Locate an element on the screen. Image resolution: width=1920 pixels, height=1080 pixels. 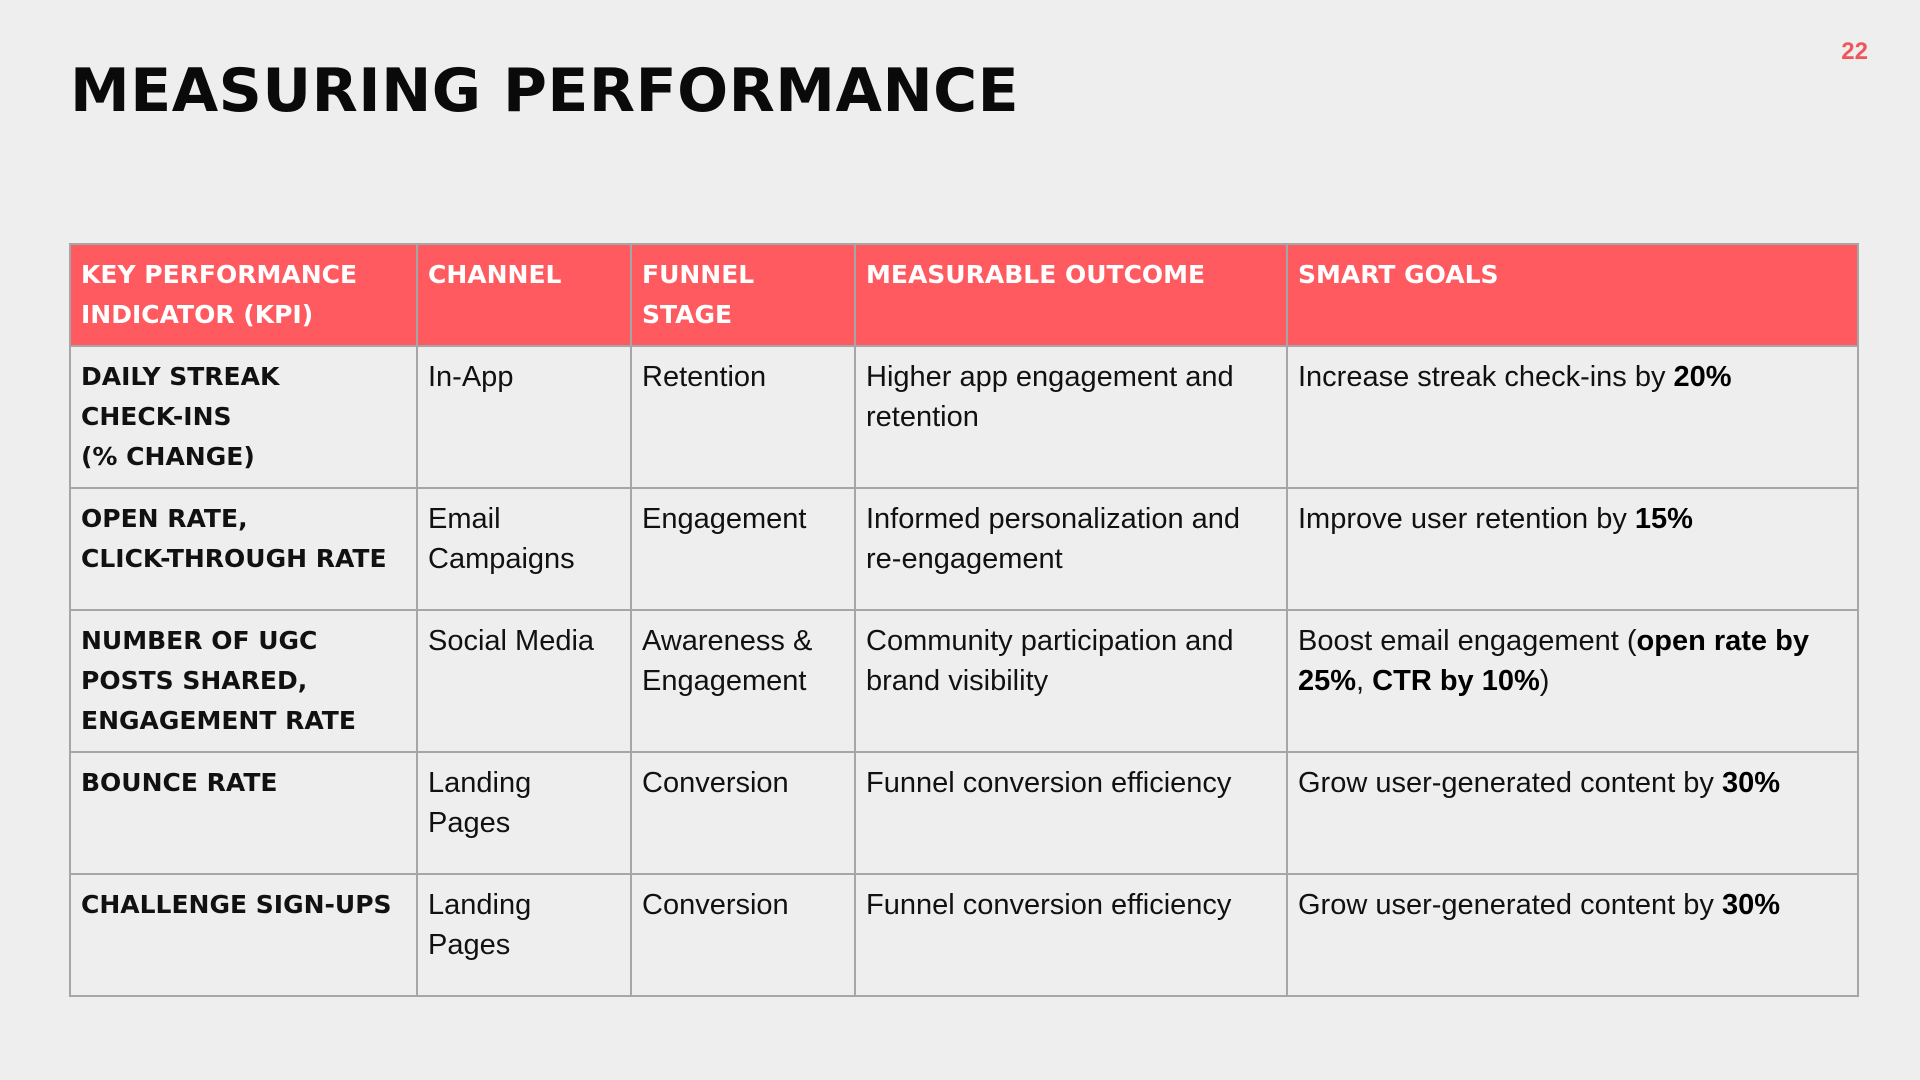
goal-text: Increase streak check-ins by is located at coordinates (1486, 377).